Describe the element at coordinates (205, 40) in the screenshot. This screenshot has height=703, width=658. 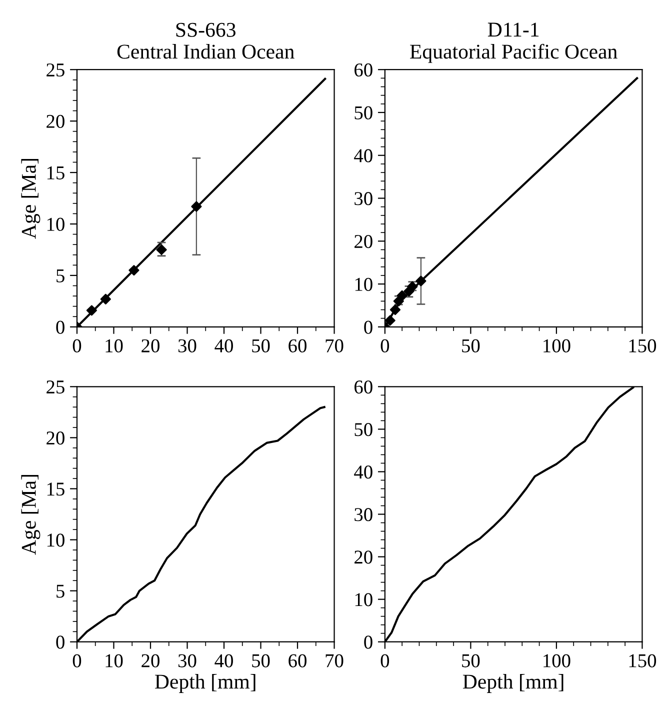
I see `chart-title: SS-663 Central Indian Ocean` at that location.